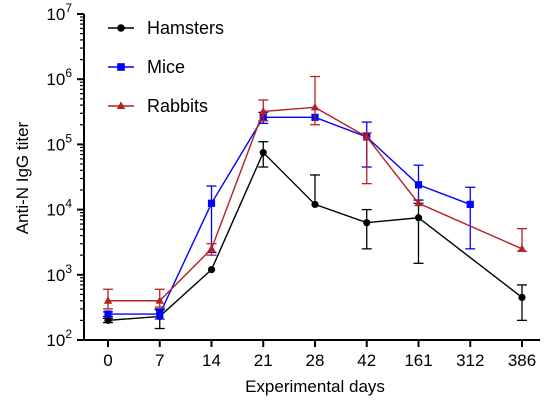 The width and height of the screenshot is (550, 407). What do you see at coordinates (22, 177) in the screenshot?
I see `y-axis-title: Anti-N IgG titer` at bounding box center [22, 177].